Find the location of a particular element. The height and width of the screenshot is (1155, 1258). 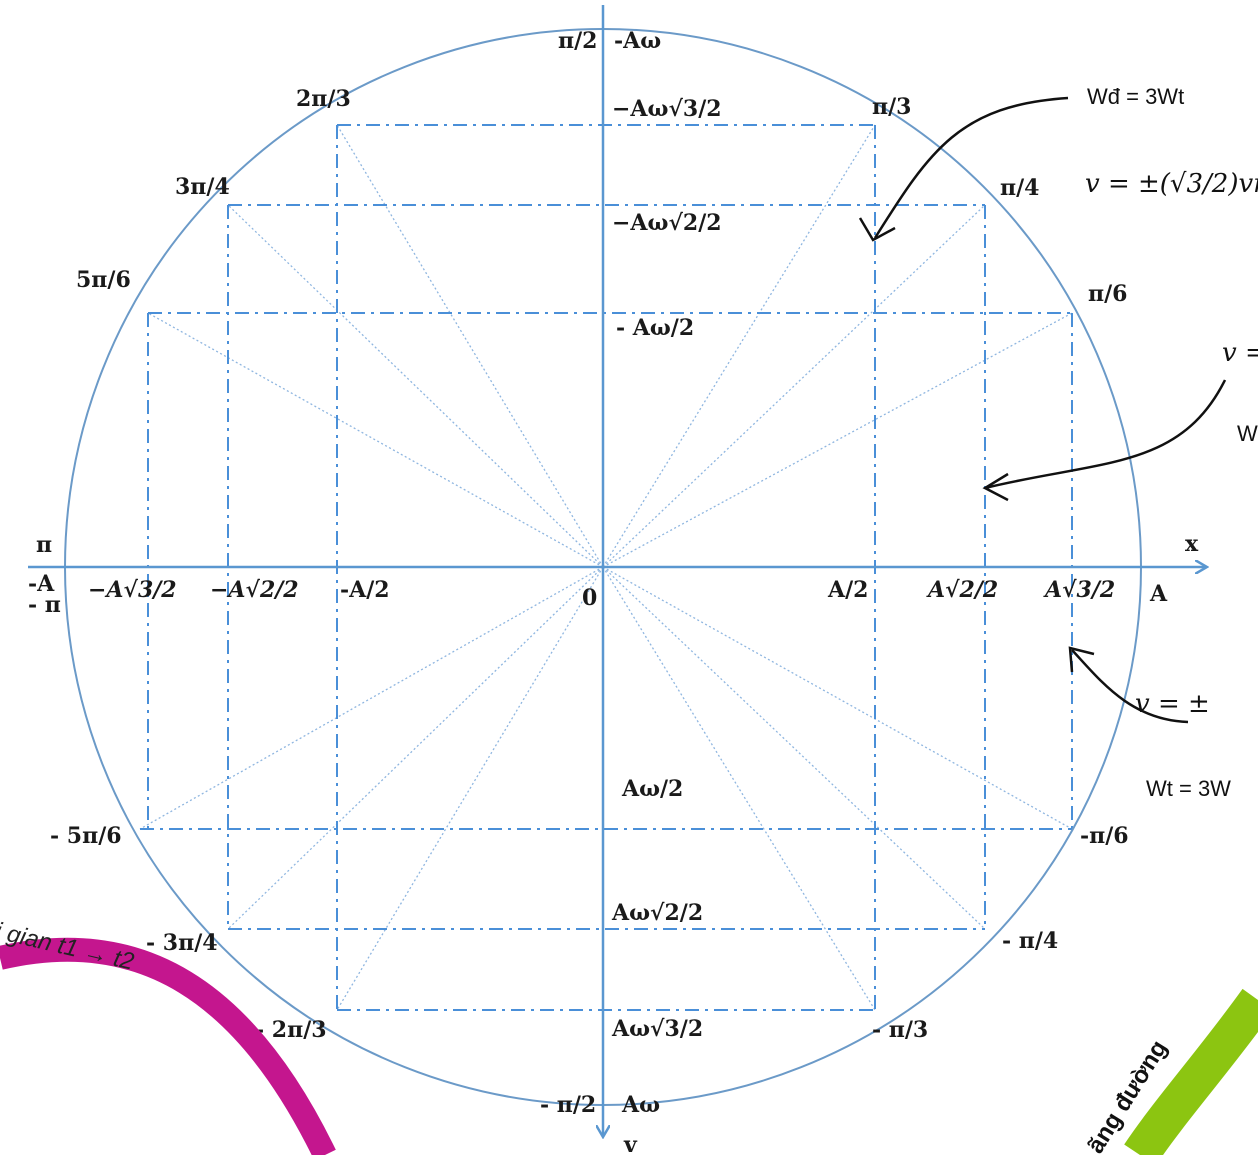

x-label-A-sqrt2: A√2/2 is located at coordinates (962, 590).